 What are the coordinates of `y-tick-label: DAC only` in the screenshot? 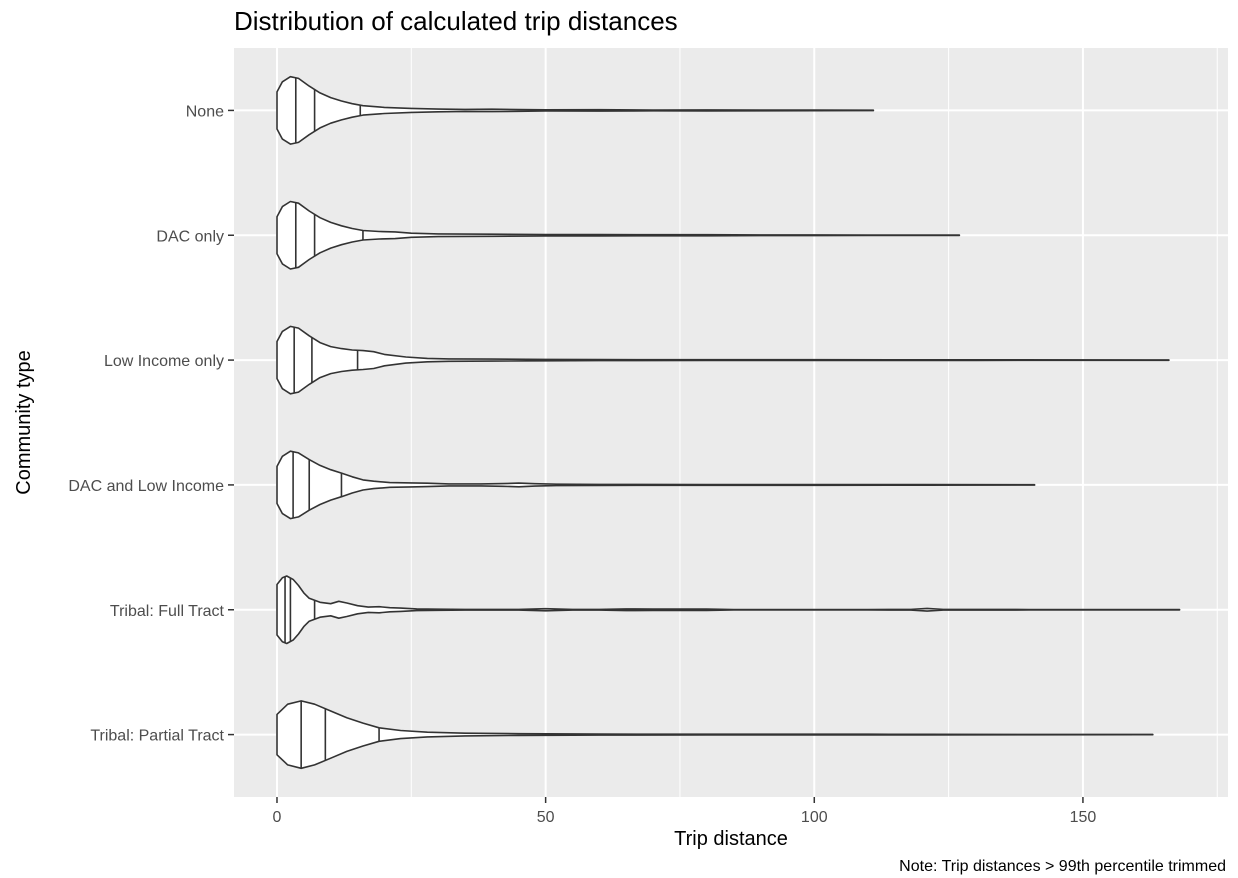 It's located at (190, 236).